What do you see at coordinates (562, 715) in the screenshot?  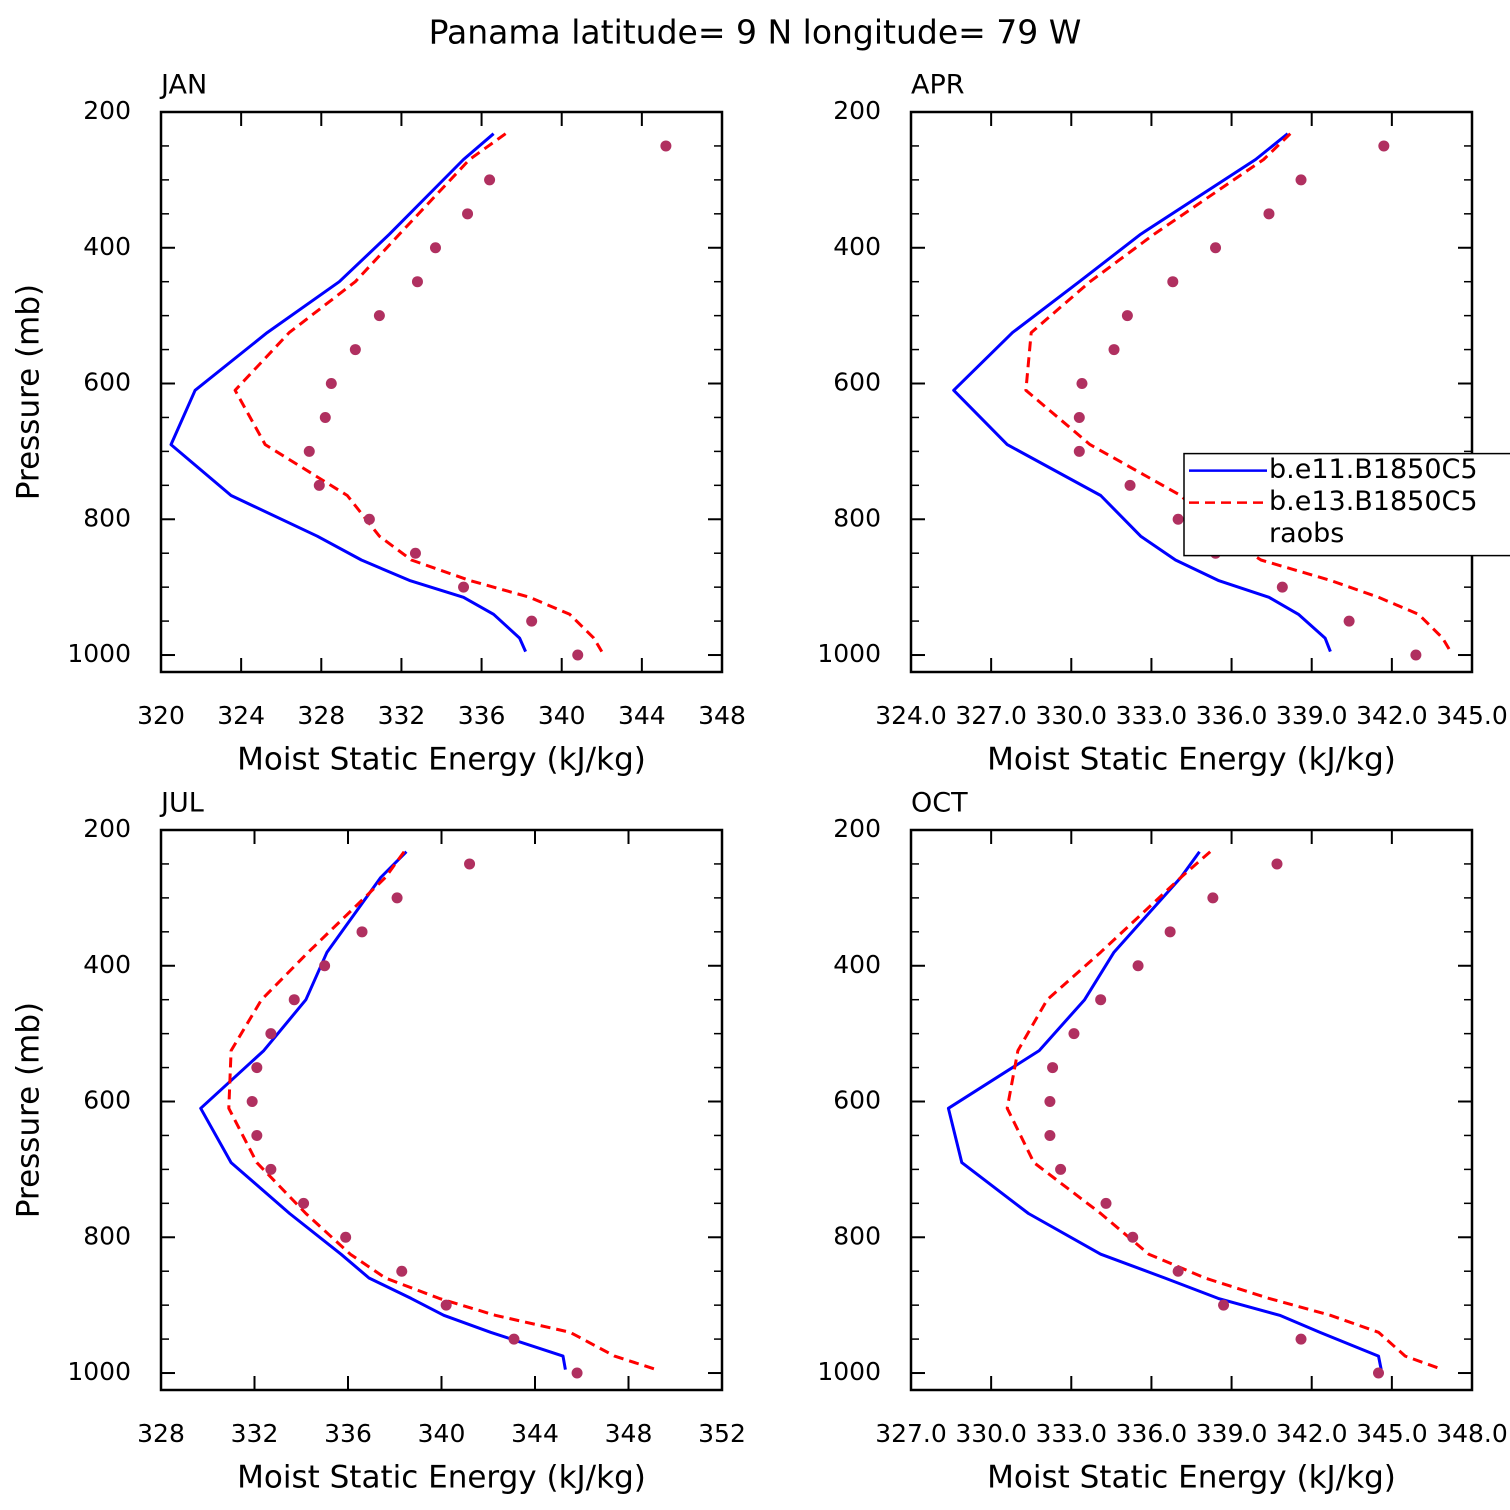 I see `x-tick-label: 340` at bounding box center [562, 715].